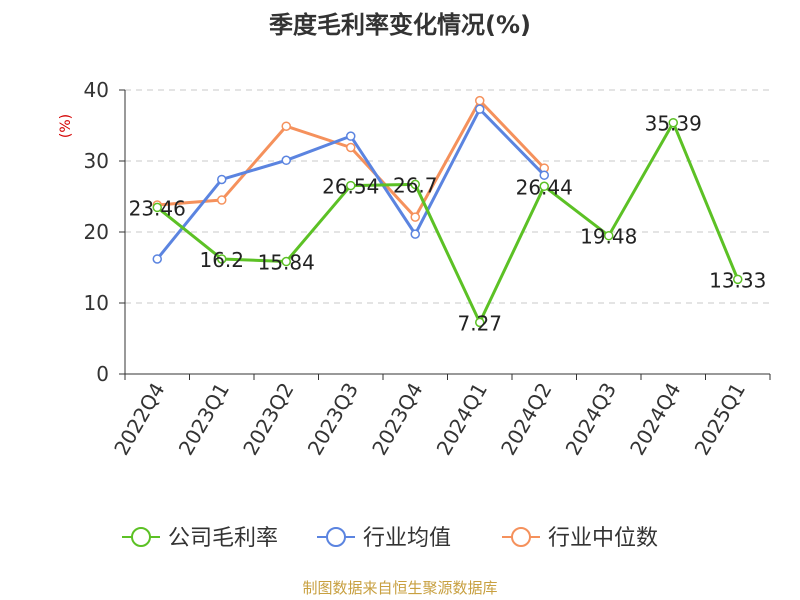 The height and width of the screenshot is (600, 800). Describe the element at coordinates (462, 419) in the screenshot. I see `x-tick-label: 2024Q1` at that location.